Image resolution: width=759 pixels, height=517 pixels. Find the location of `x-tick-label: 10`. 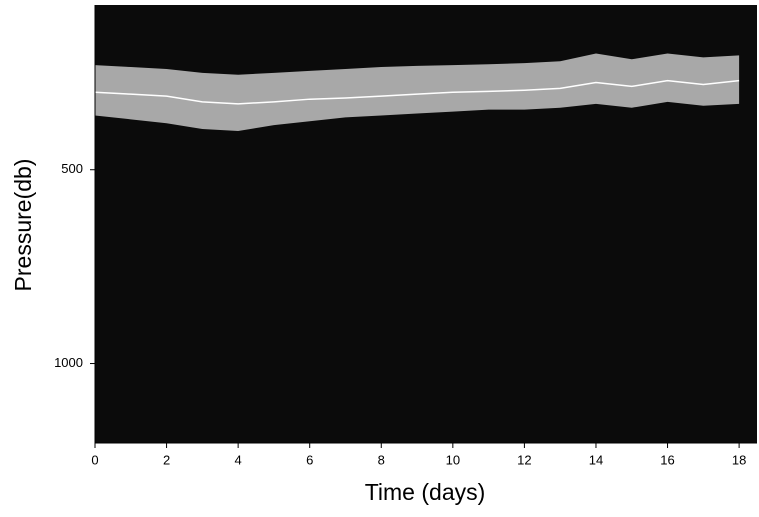

x-tick-label: 10 is located at coordinates (453, 459).